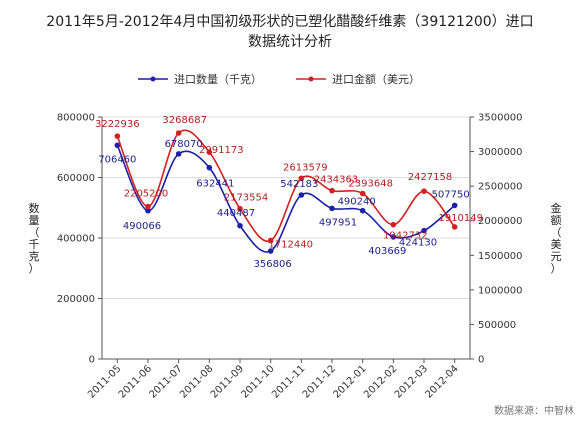  What do you see at coordinates (290, 42) in the screenshot?
I see `chart-title-line: 数据统计分析` at bounding box center [290, 42].